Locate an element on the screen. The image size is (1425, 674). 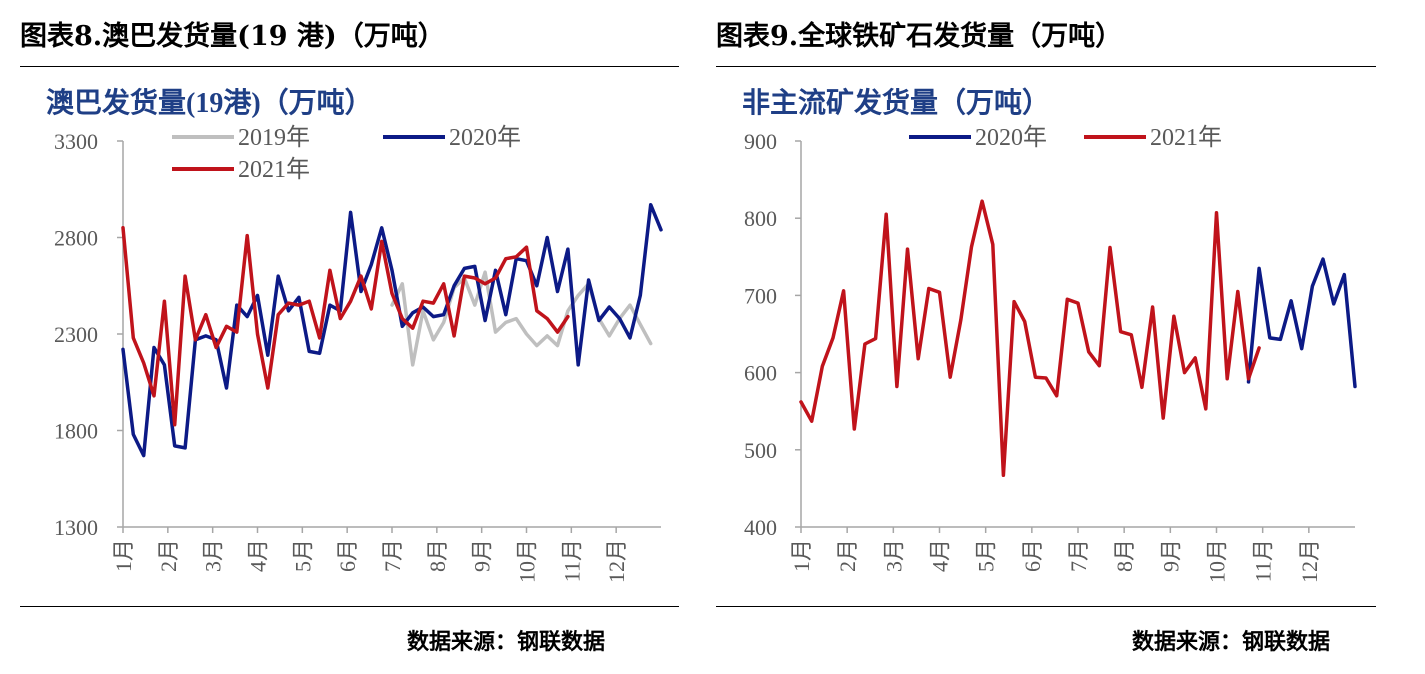
y-tick-label: 500 is located at coordinates (760, 450).